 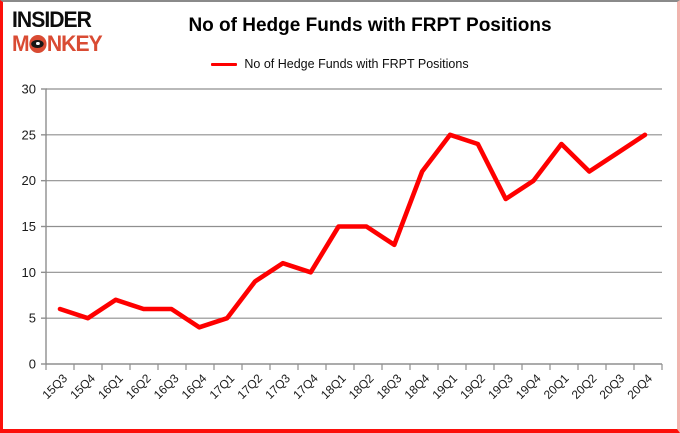 I want to click on x-axis-label: 20Q1, so click(x=556, y=386).